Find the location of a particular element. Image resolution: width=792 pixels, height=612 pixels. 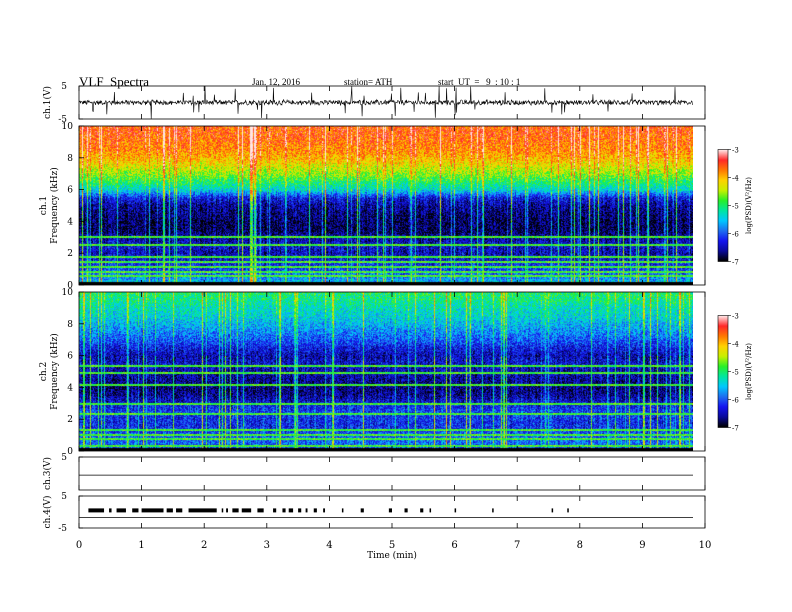

xtick-label-10: 10 is located at coordinates (705, 545).